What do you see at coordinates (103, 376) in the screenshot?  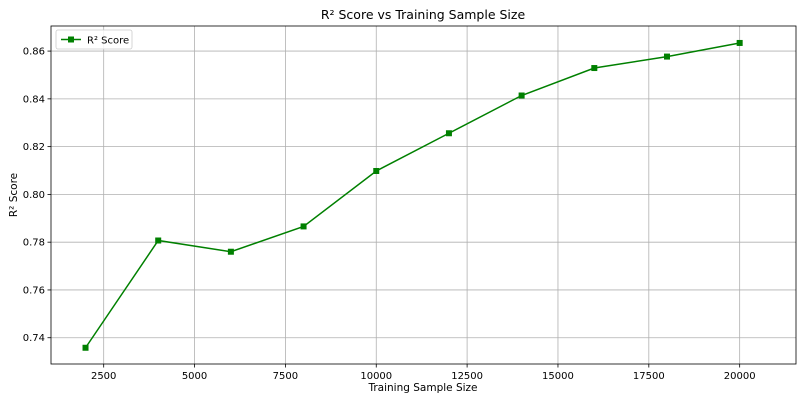 I see `x-tick-label: 2500` at bounding box center [103, 376].